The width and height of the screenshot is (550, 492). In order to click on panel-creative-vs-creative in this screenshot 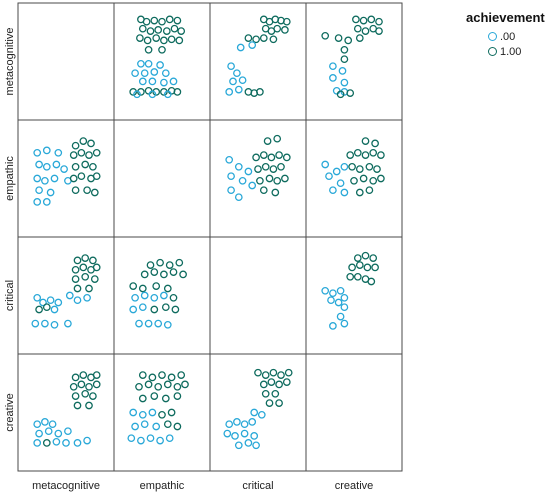, I will do `click(354, 412)`.